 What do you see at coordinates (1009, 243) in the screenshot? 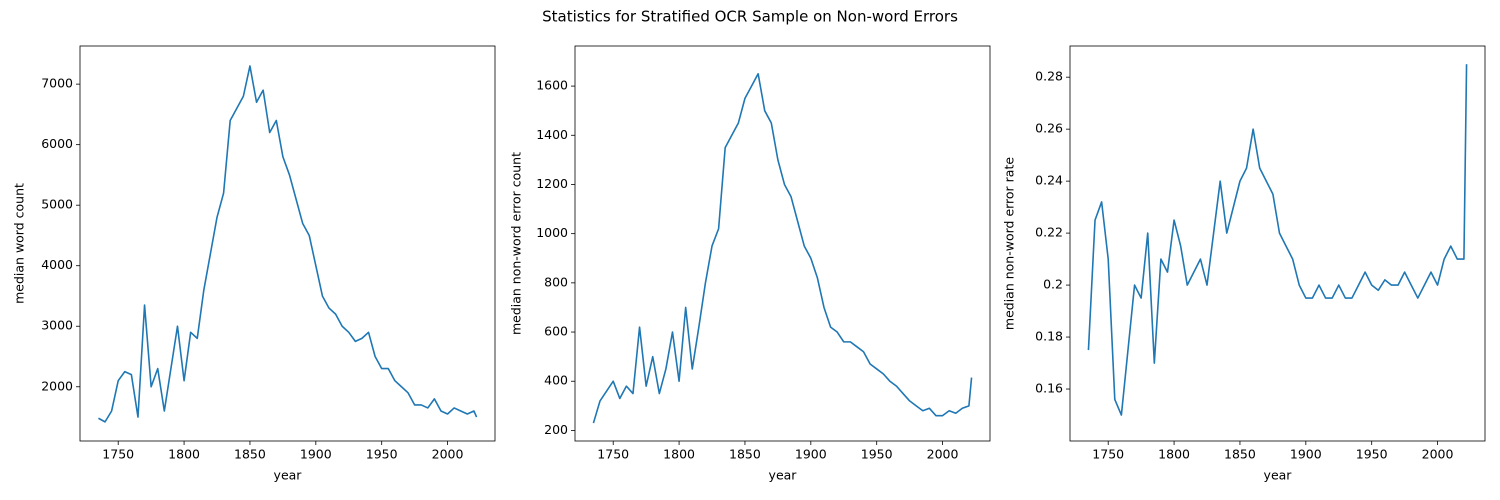
I see `y-axis-label: median non-word error rate` at bounding box center [1009, 243].